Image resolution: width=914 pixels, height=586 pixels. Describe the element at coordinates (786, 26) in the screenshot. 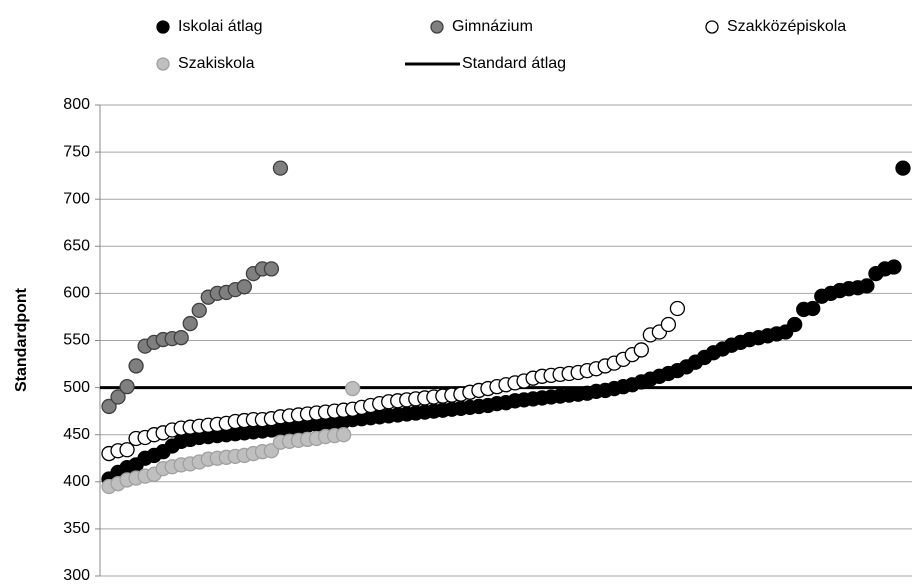

I see `legend-label: Szakközépiskola` at that location.